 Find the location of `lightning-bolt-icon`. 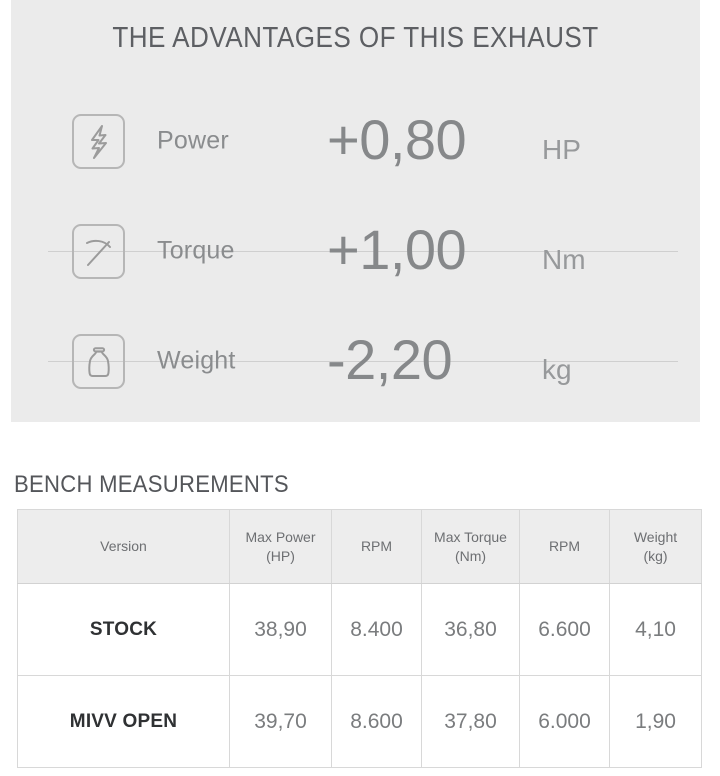

lightning-bolt-icon is located at coordinates (98, 141).